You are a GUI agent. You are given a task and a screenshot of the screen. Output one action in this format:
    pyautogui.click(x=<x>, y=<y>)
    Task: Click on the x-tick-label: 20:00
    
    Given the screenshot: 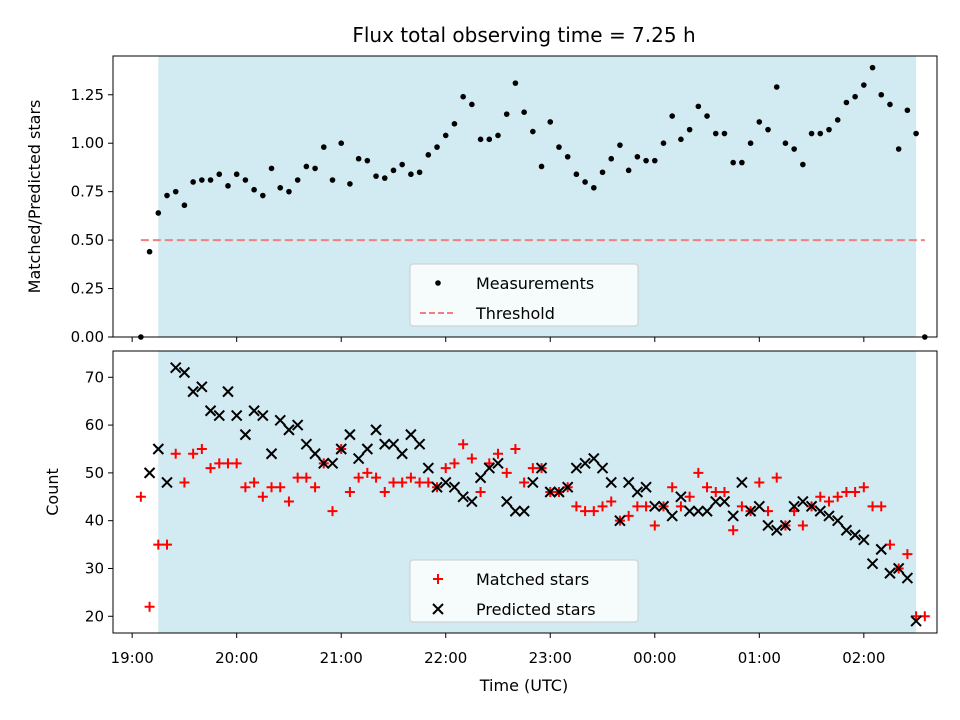 What is the action you would take?
    pyautogui.click(x=236, y=658)
    